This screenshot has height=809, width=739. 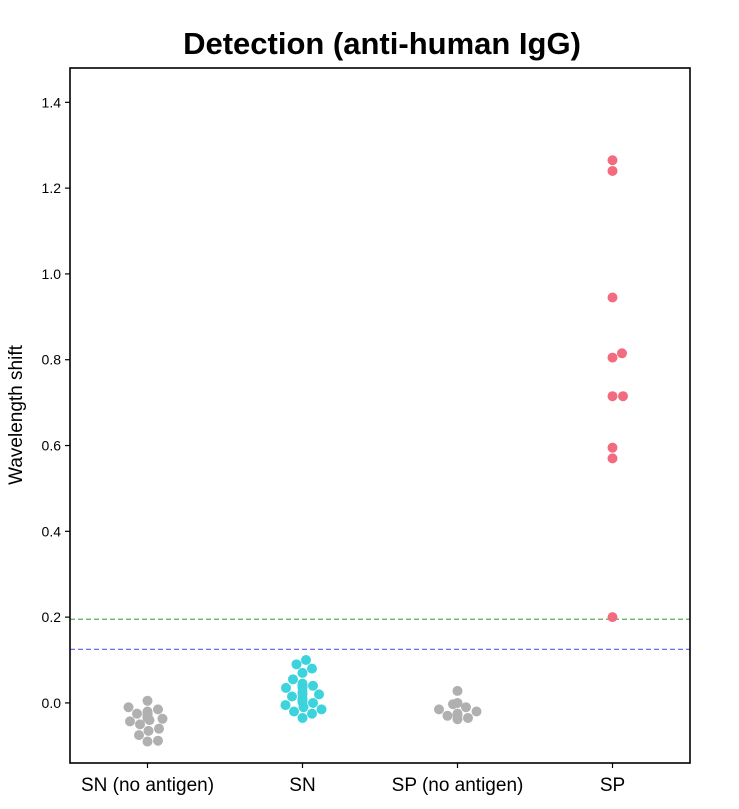 I want to click on x-tick-label: SN (no antigen), so click(x=147, y=785).